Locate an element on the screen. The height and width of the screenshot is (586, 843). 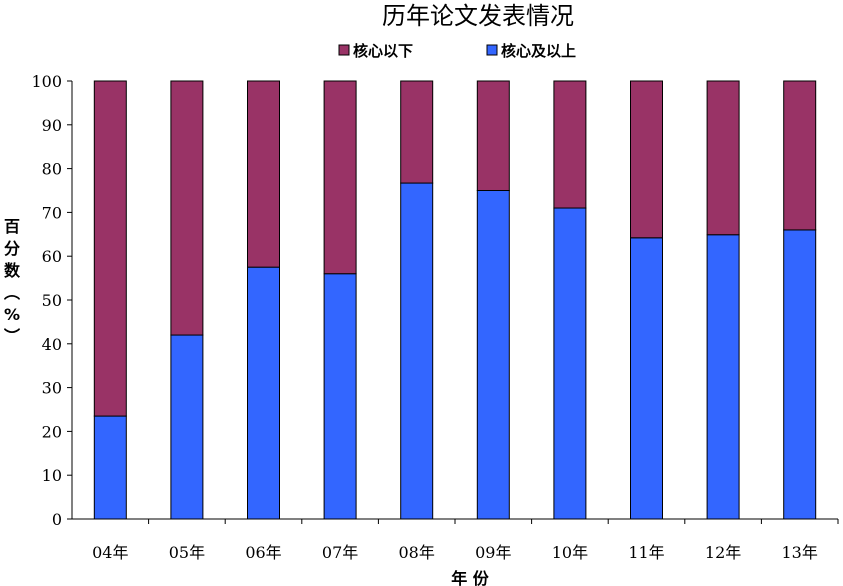
x-tick-label: 08年 is located at coordinates (417, 552).